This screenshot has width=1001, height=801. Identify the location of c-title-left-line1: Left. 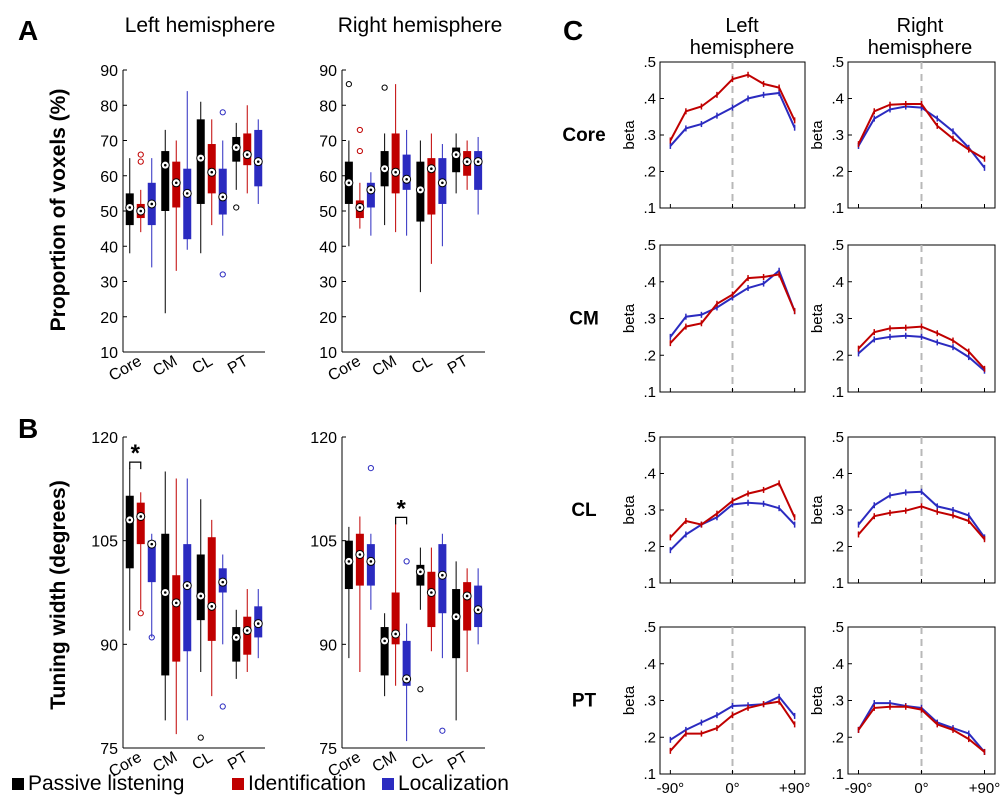
(742, 26).